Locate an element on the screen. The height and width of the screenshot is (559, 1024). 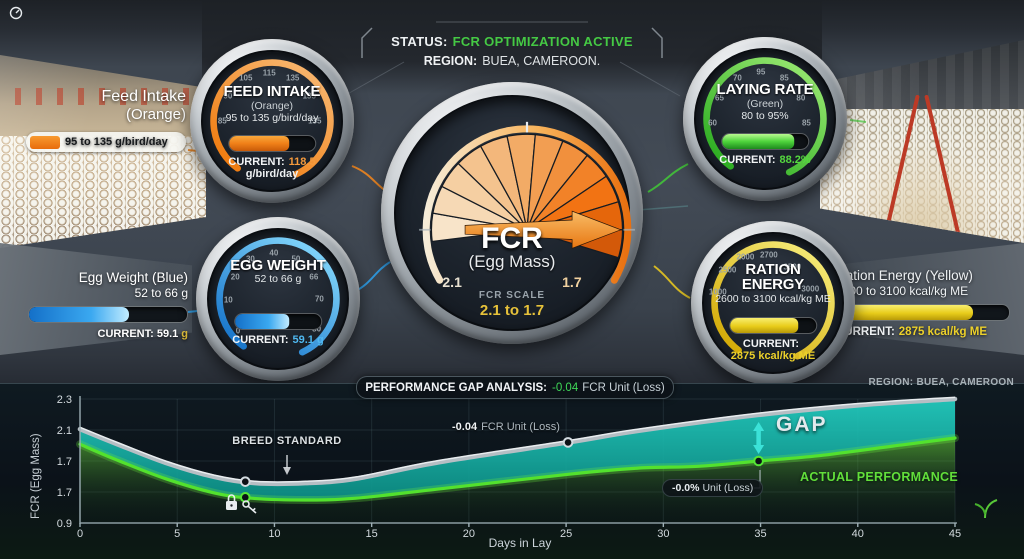
gauge-range: 80 to 95% is located at coordinates (765, 116).